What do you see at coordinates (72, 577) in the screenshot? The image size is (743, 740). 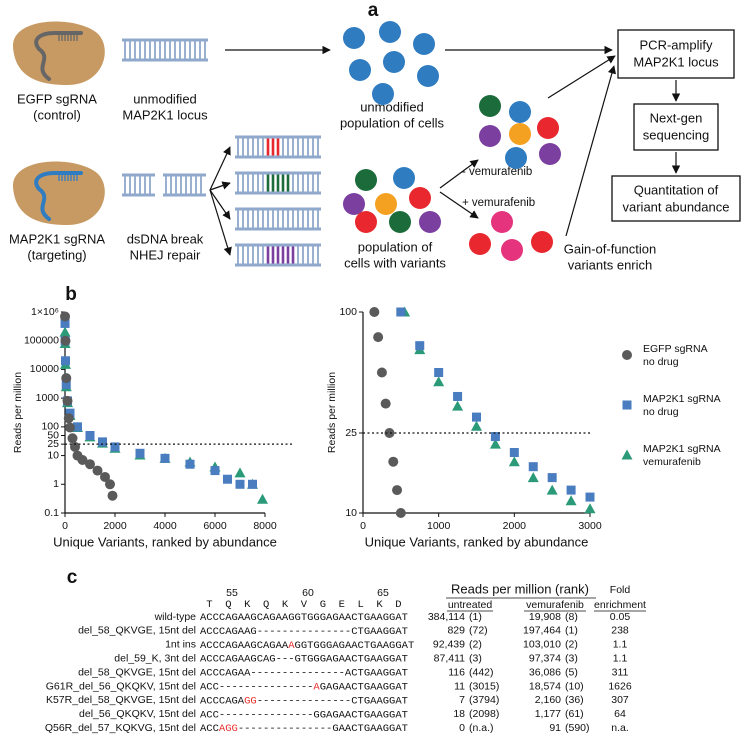 I see `panel-label: c` at bounding box center [72, 577].